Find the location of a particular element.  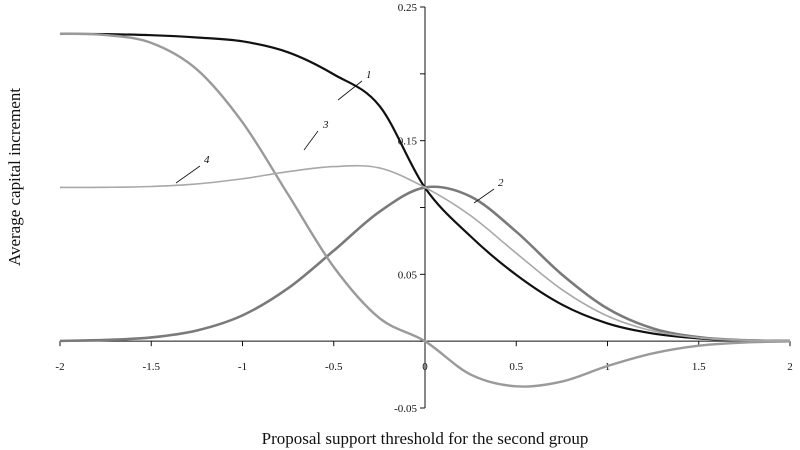

y-axis-title: Average capital increment is located at coordinates (14, 177).